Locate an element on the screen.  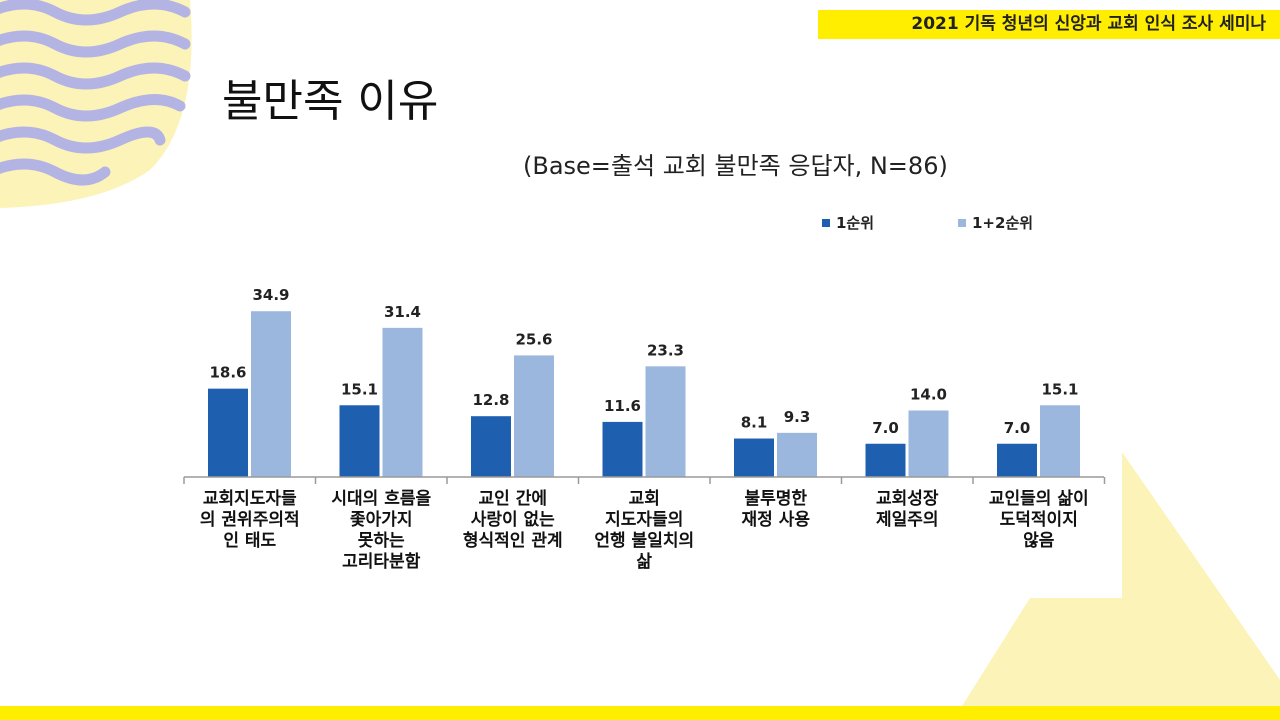
x-tick-label-1: 교회지도자들 의 권위주의적 인 태도 is located at coordinates (250, 520).